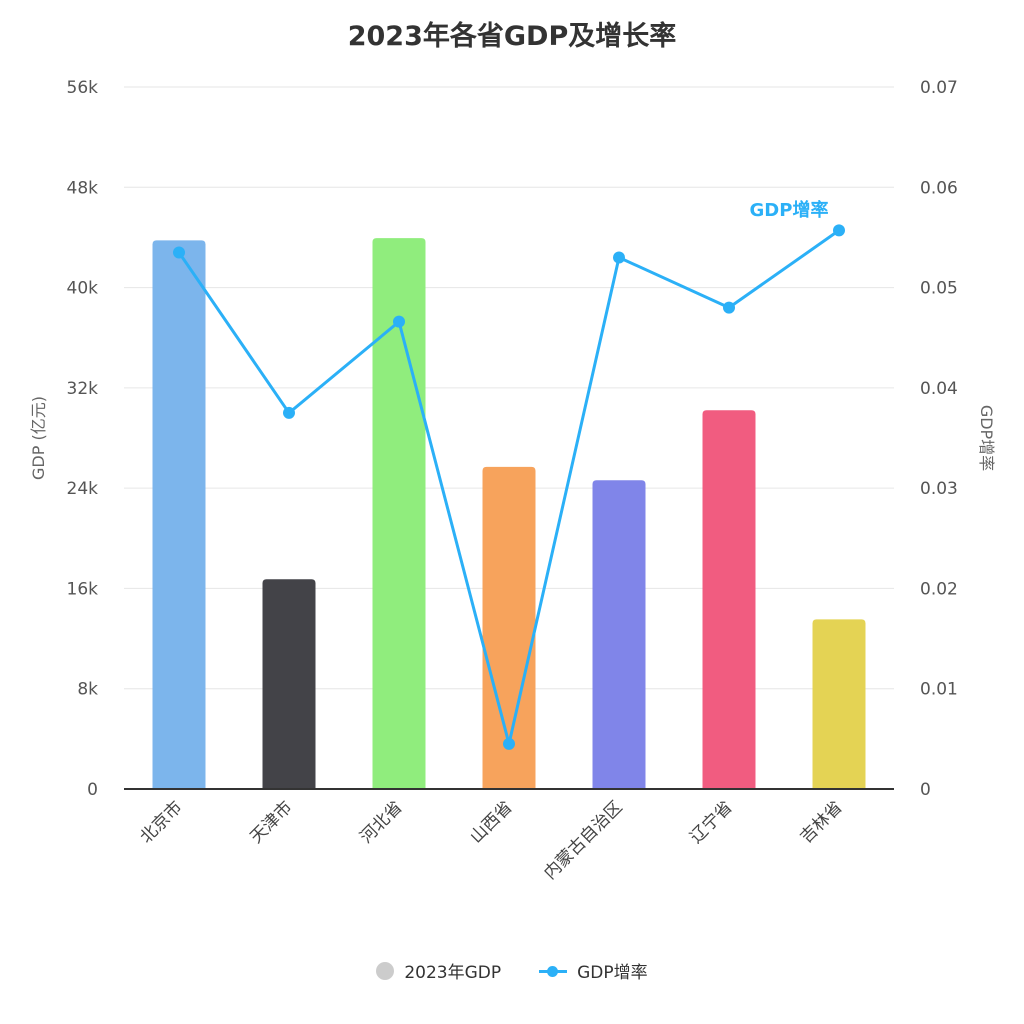 The width and height of the screenshot is (1024, 1024). Describe the element at coordinates (385, 970) in the screenshot. I see `legend-circle-icon` at that location.